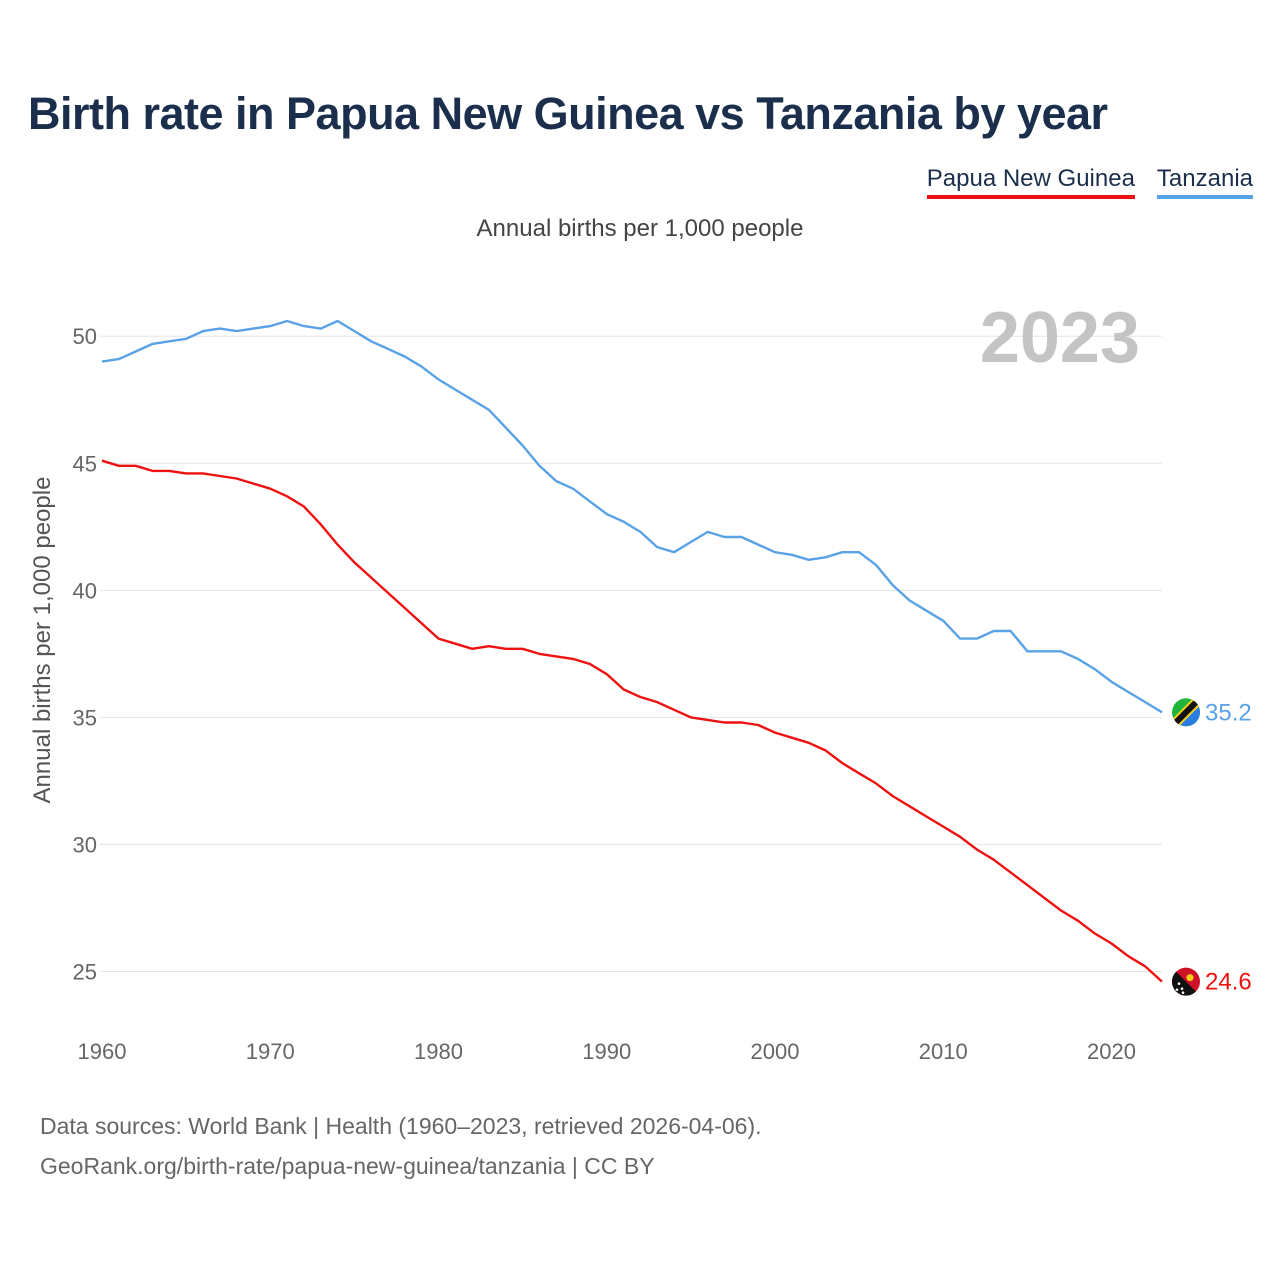 The height and width of the screenshot is (1280, 1280). I want to click on x-tick-label: 1980, so click(438, 1051).